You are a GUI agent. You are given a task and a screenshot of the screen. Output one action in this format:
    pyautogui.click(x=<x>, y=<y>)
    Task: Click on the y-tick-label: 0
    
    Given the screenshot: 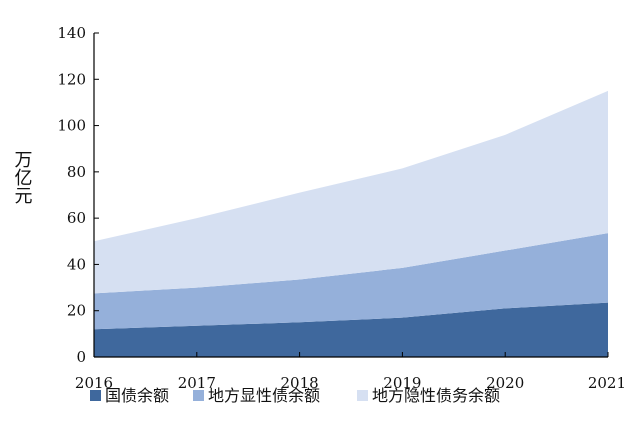 What is the action you would take?
    pyautogui.click(x=81, y=357)
    